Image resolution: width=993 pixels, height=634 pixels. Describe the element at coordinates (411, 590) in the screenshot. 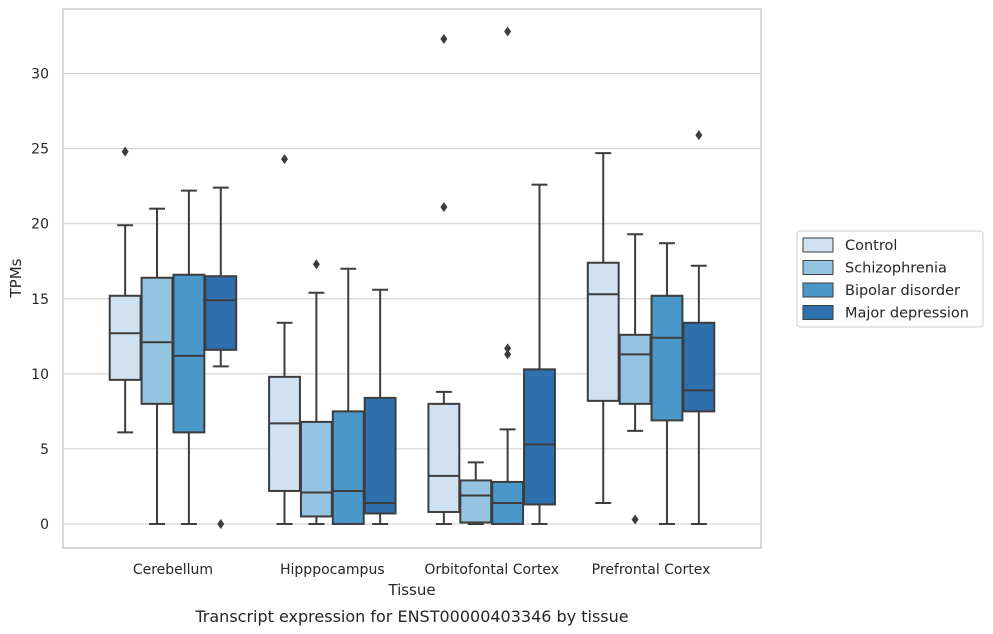

I see `x-axis-label: Tissue` at that location.